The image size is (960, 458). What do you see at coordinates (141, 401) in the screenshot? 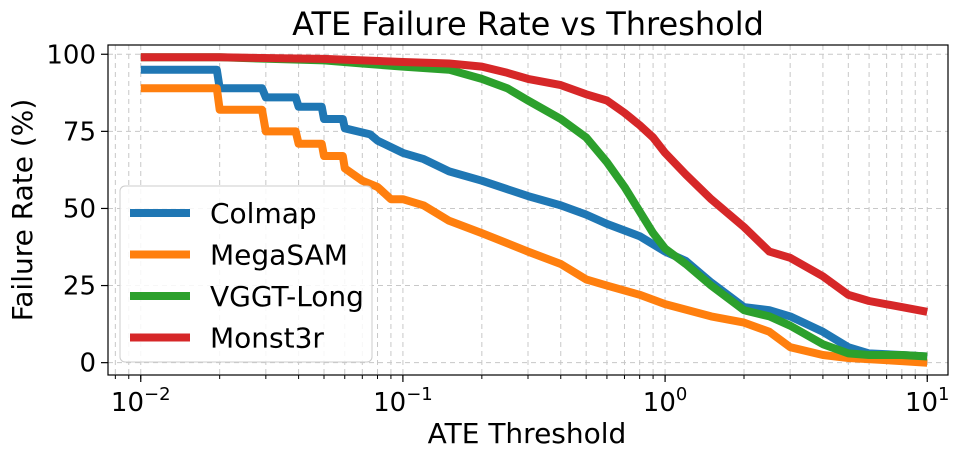
I see `x-tick-label: 10⁻²` at bounding box center [141, 401].